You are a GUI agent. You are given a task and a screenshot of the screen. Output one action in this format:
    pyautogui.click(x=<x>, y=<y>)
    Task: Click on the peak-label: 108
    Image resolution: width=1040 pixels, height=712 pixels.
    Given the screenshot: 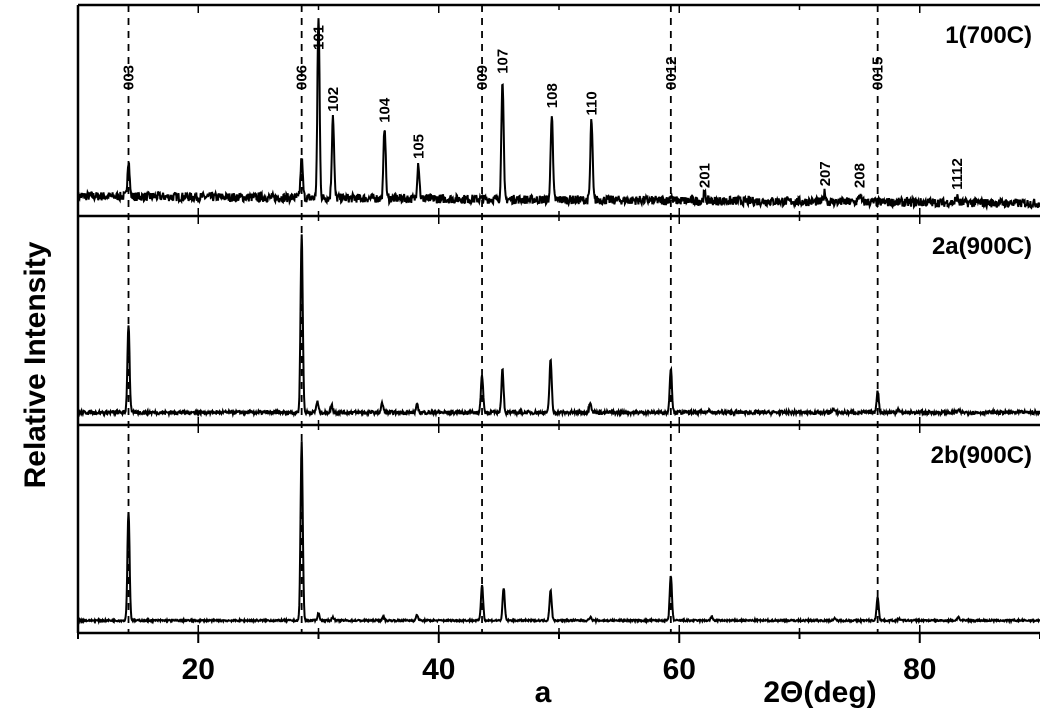 What is the action you would take?
    pyautogui.click(x=552, y=95)
    